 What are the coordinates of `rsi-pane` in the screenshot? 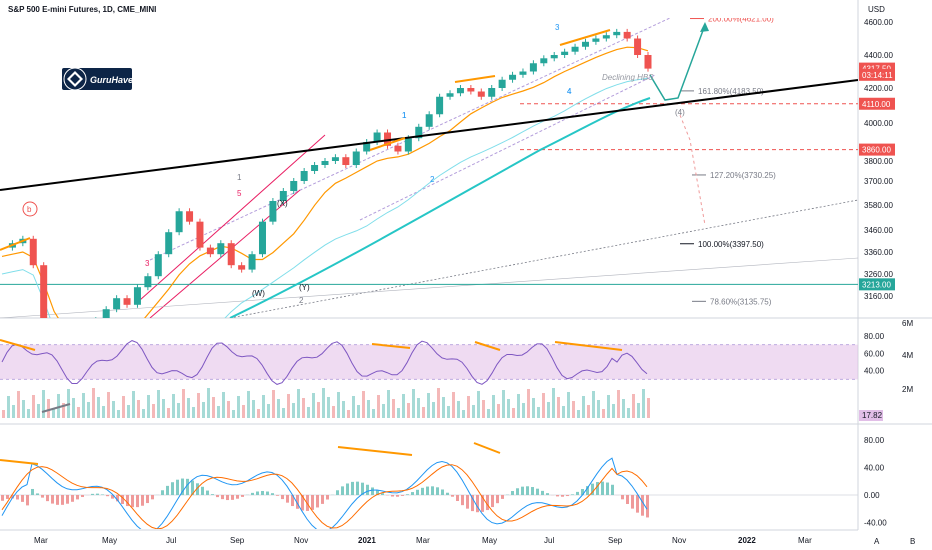 It's located at (429, 378).